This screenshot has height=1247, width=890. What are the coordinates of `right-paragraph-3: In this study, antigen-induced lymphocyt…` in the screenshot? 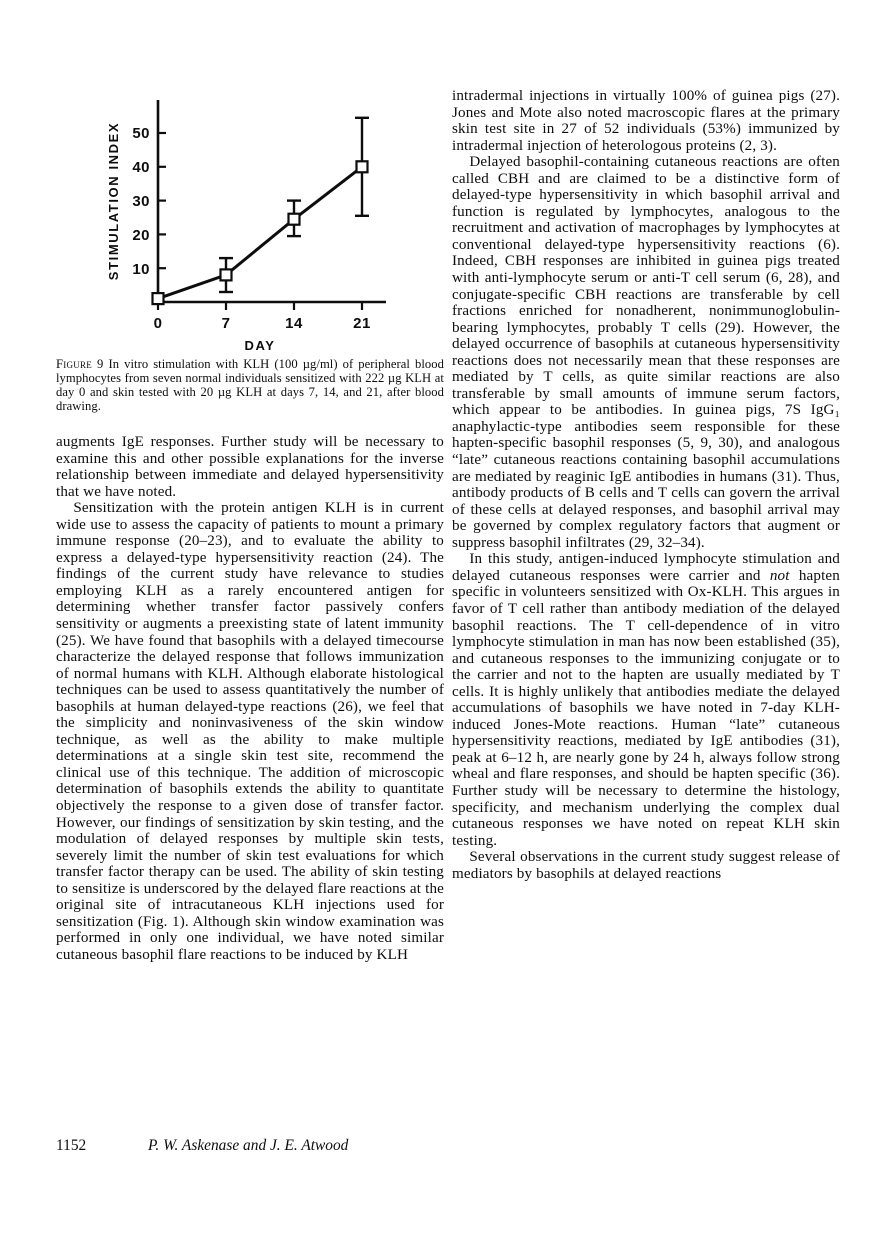 It's located at (646, 700).